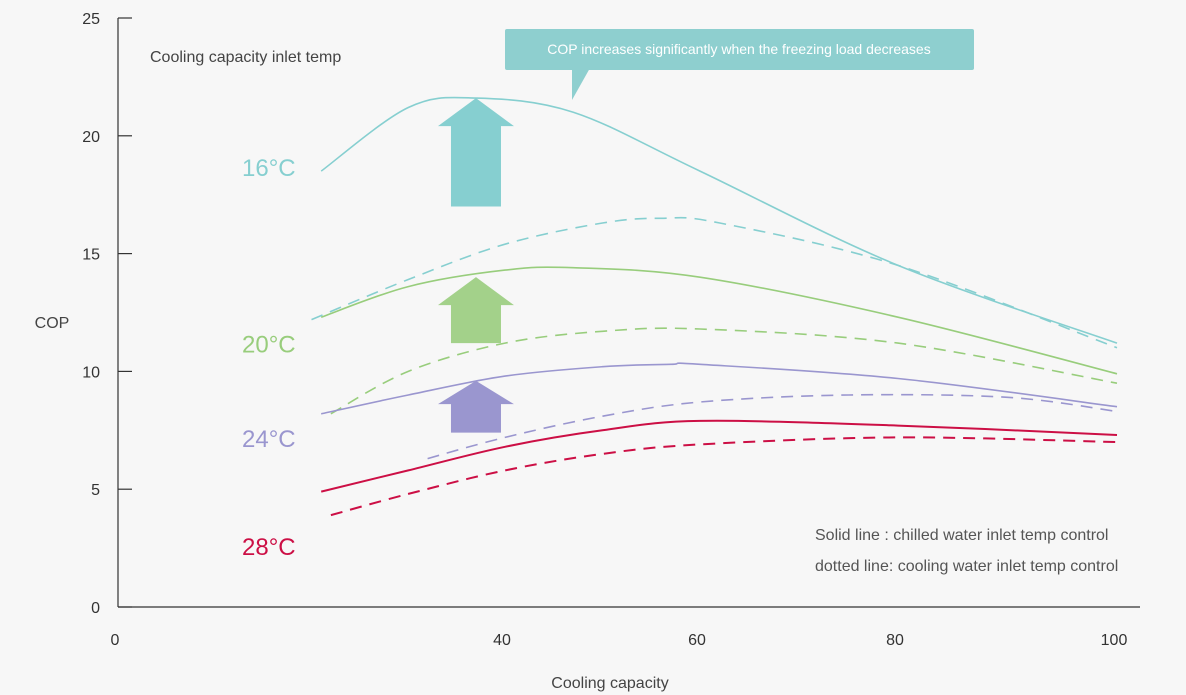  I want to click on temp-labels: 16°C 20°C 24°C 28°C, so click(269, 358).